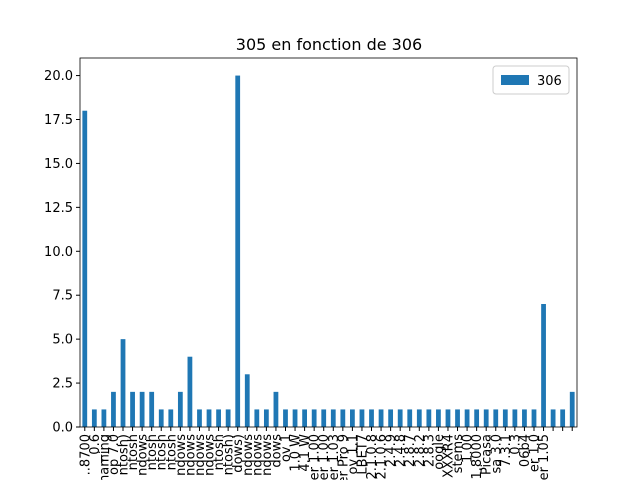 This screenshot has height=480, width=640. I want to click on y-tick-label: 7.5, so click(62, 296).